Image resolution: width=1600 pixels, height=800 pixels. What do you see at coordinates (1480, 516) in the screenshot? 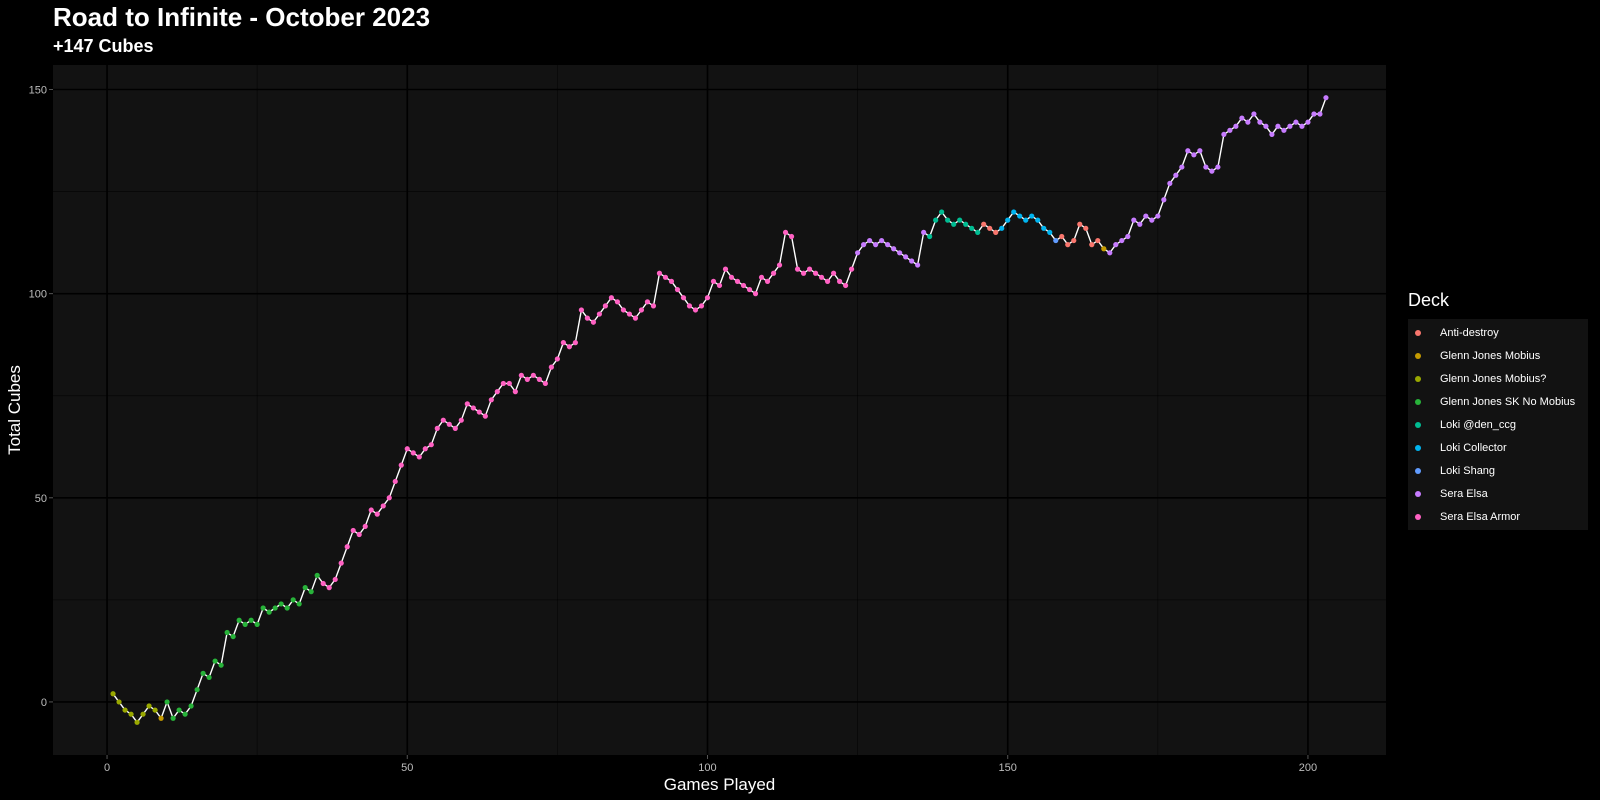
I see `legend-label: Sera Elsa Armor` at bounding box center [1480, 516].